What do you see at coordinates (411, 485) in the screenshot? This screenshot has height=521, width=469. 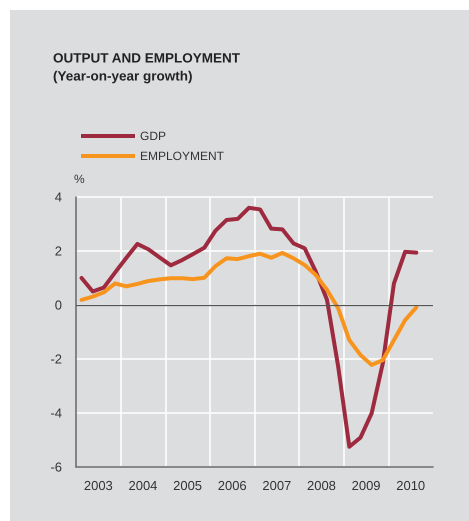 I see `x-tick-label: 2010` at bounding box center [411, 485].